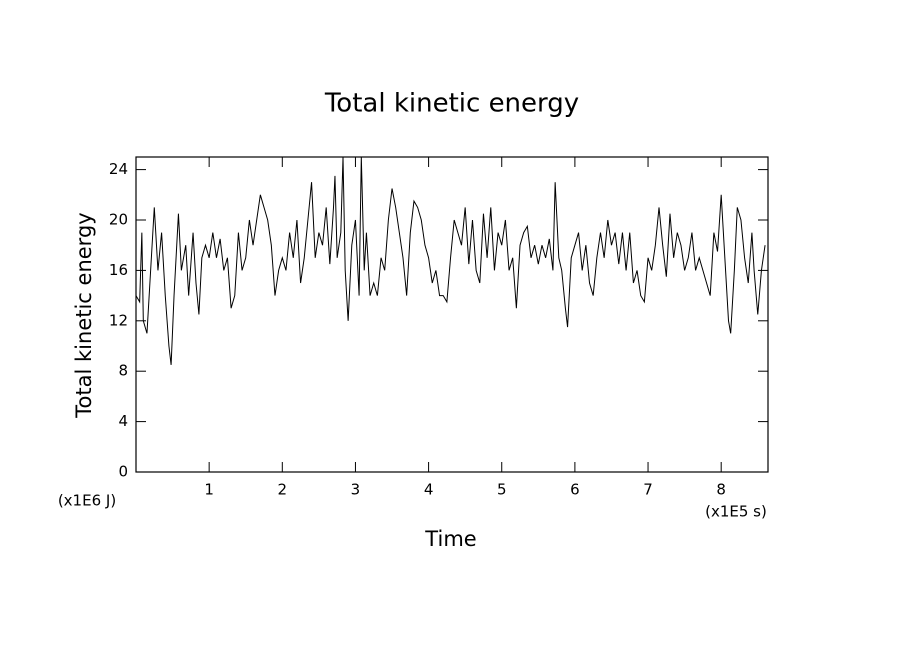 This screenshot has height=654, width=904. What do you see at coordinates (356, 490) in the screenshot?
I see `x-tick-label: 3` at bounding box center [356, 490].